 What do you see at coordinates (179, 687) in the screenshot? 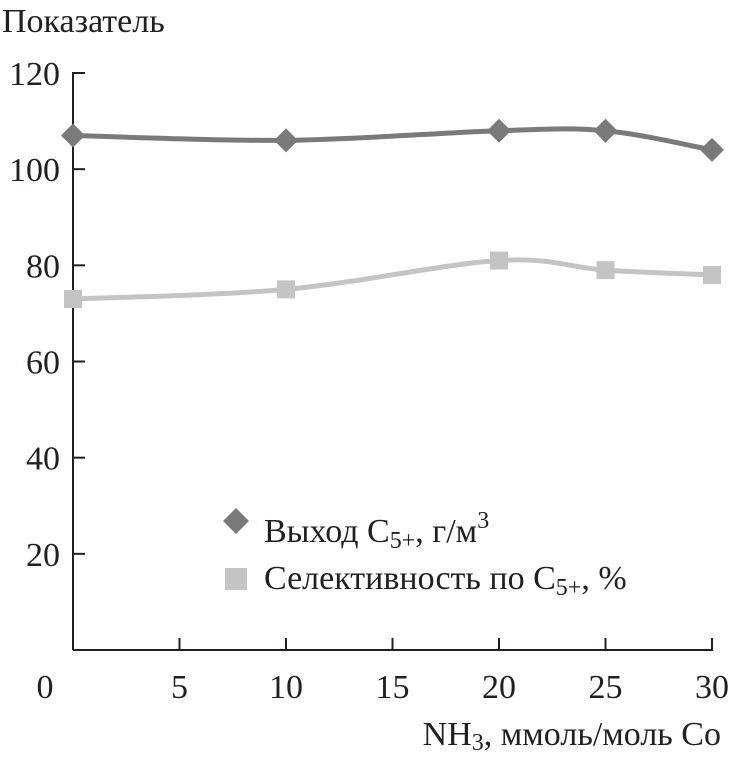
I see `x-tick-label: 5` at bounding box center [179, 687].